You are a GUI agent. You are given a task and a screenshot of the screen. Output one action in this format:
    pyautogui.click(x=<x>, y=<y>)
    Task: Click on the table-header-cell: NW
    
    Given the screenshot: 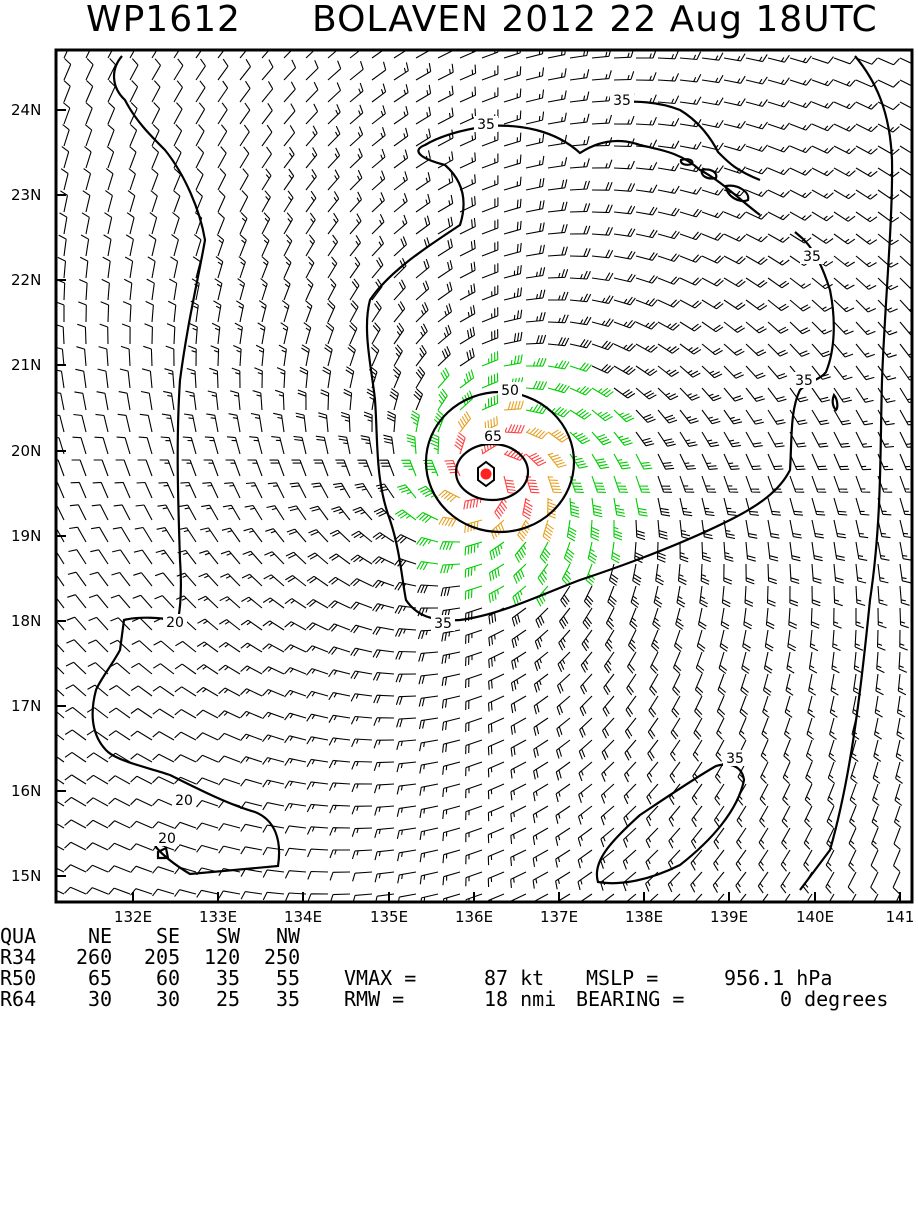 What is the action you would take?
    pyautogui.click(x=288, y=936)
    